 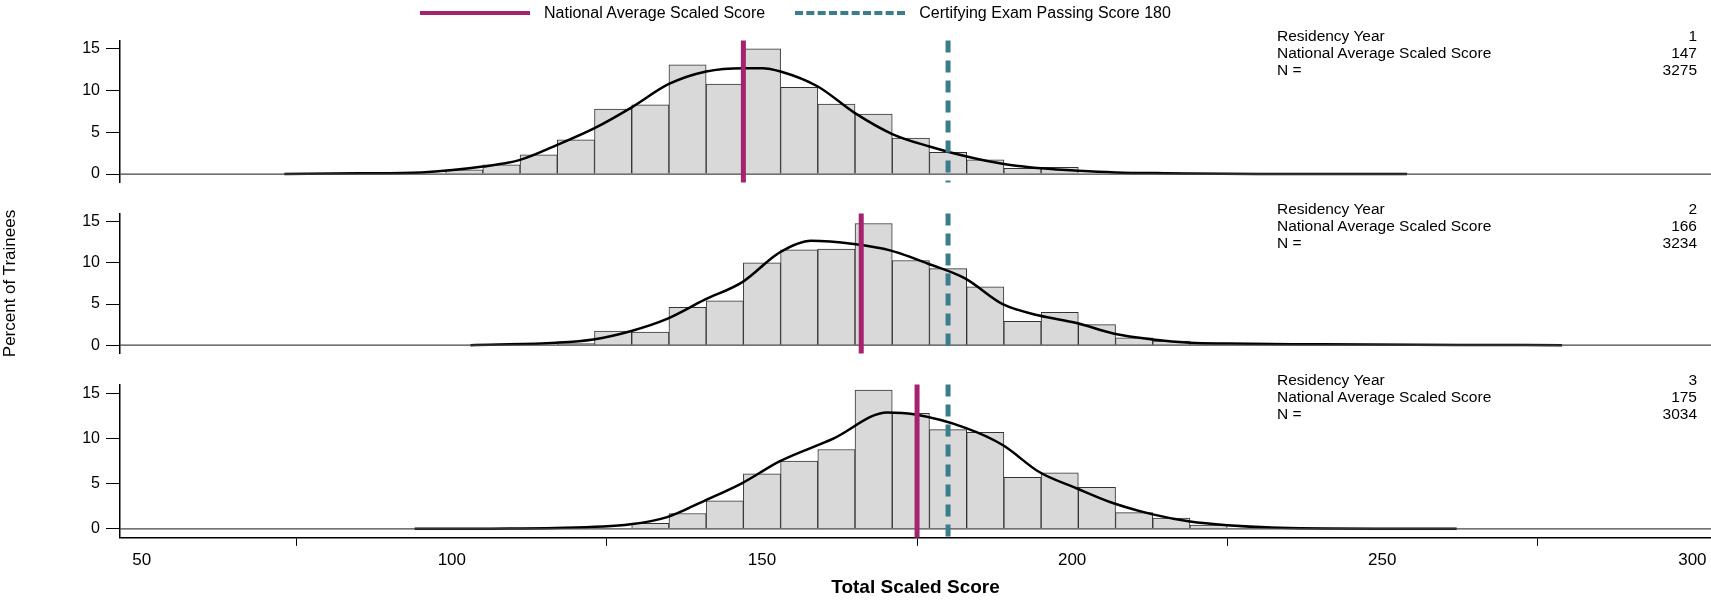 What do you see at coordinates (915, 586) in the screenshot?
I see `x-axis-title: Total Scaled Score` at bounding box center [915, 586].